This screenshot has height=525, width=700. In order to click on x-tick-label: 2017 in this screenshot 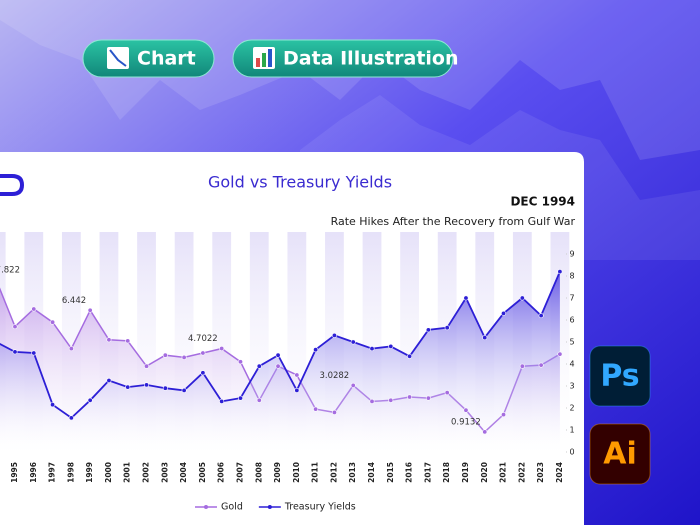, I will do `click(427, 472)`.